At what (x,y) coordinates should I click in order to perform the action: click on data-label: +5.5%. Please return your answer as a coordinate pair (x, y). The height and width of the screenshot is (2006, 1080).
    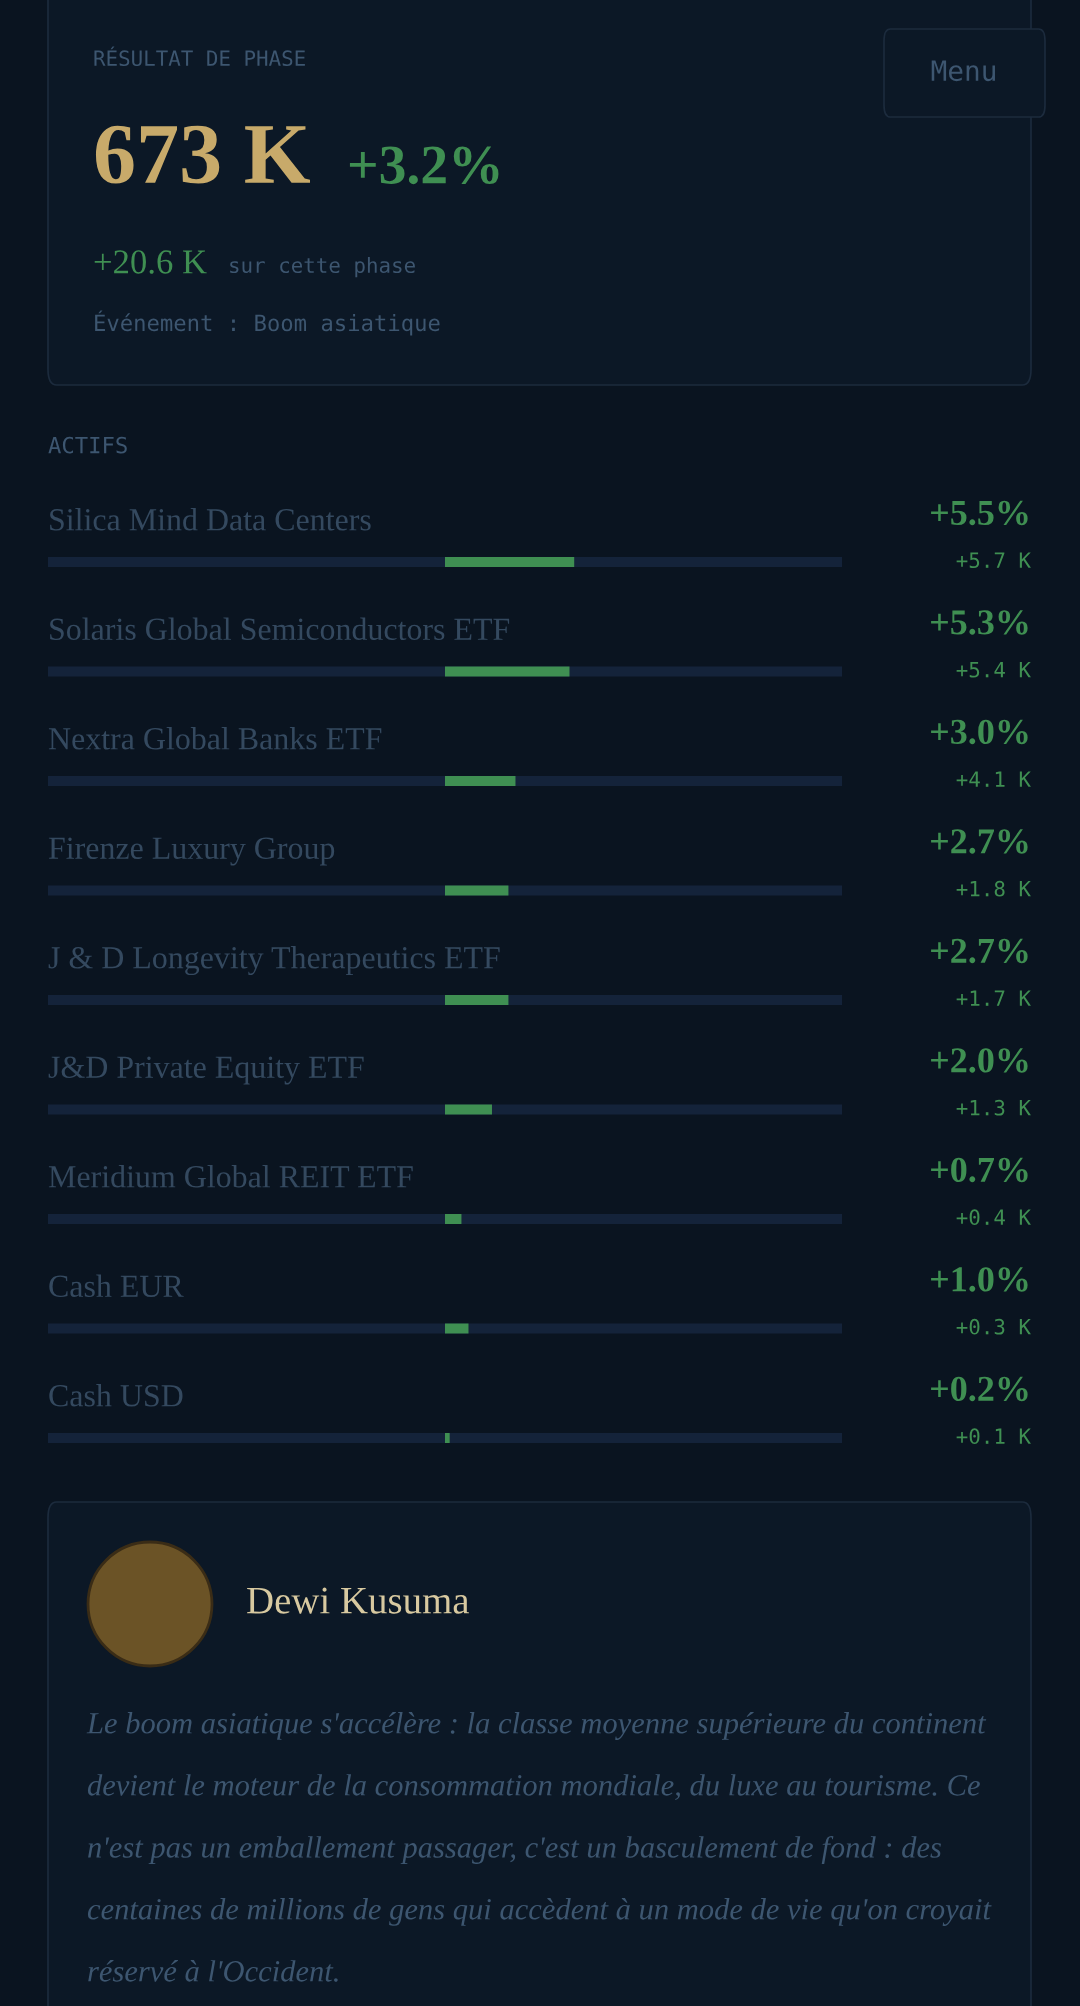
    Looking at the image, I should click on (979, 513).